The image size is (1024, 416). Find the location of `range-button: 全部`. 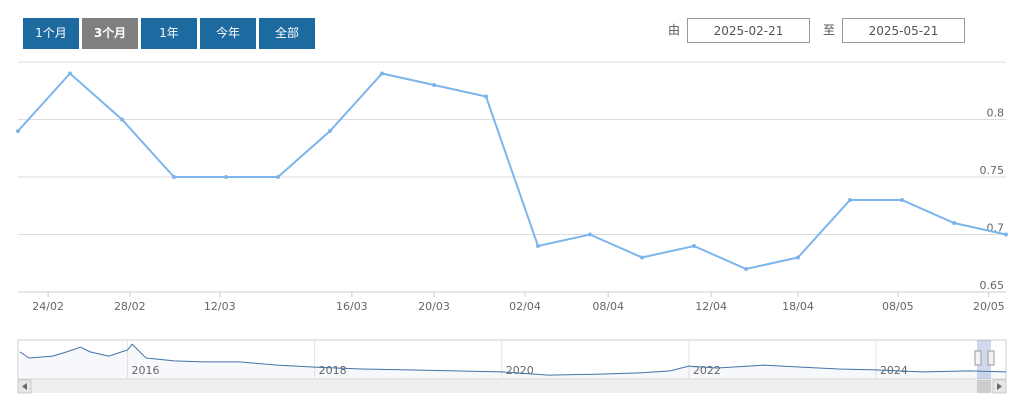

range-button: 全部 is located at coordinates (287, 33).